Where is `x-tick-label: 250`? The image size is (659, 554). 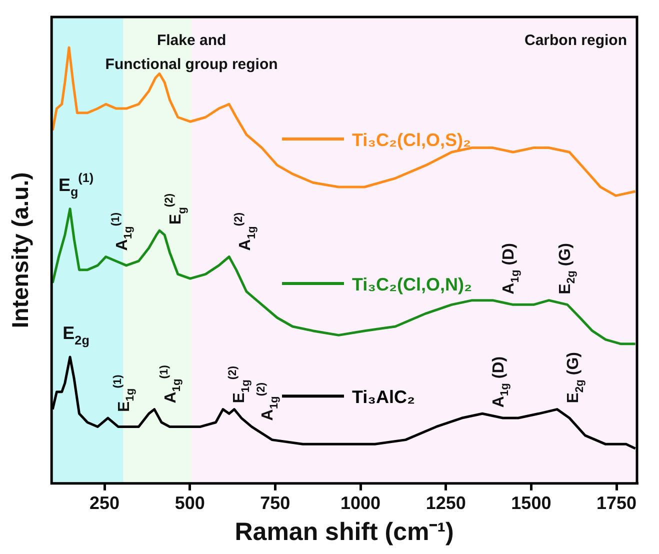
x-tick-label: 250 is located at coordinates (104, 503).